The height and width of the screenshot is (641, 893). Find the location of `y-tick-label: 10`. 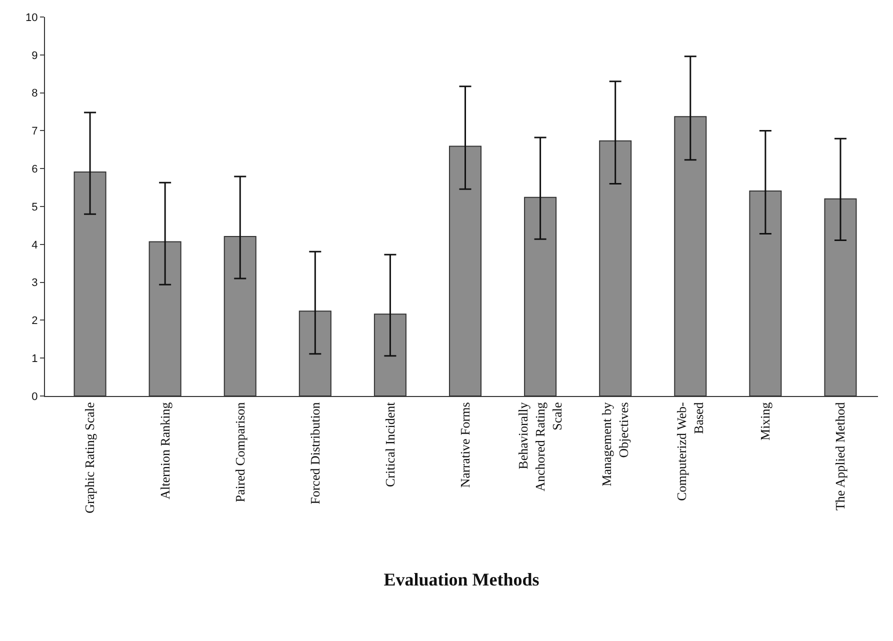

y-tick-label: 10 is located at coordinates (32, 18).